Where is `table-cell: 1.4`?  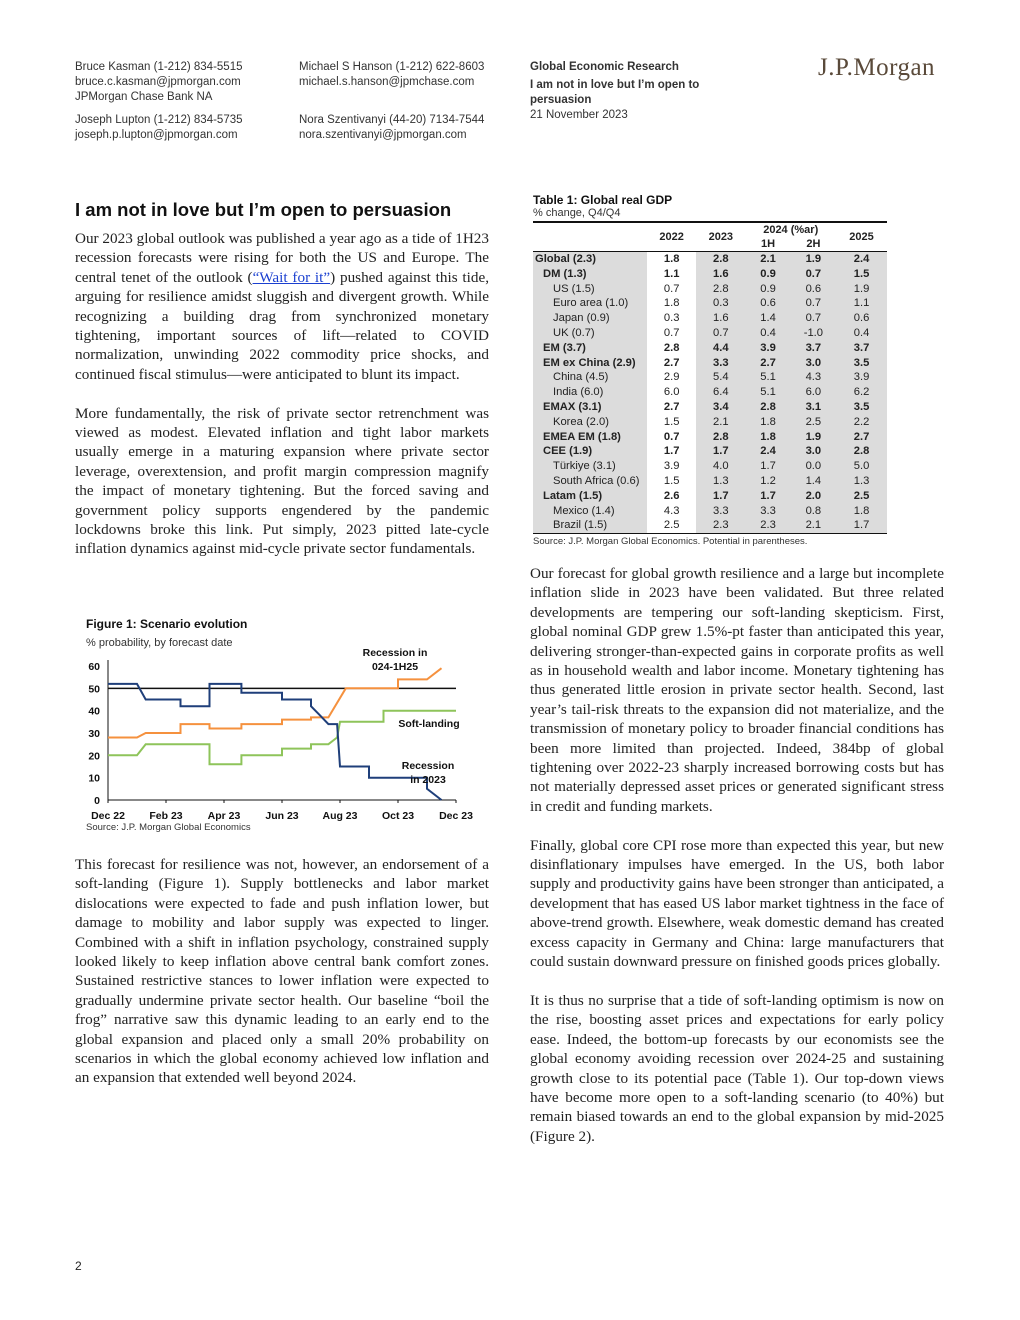 table-cell: 1.4 is located at coordinates (813, 481).